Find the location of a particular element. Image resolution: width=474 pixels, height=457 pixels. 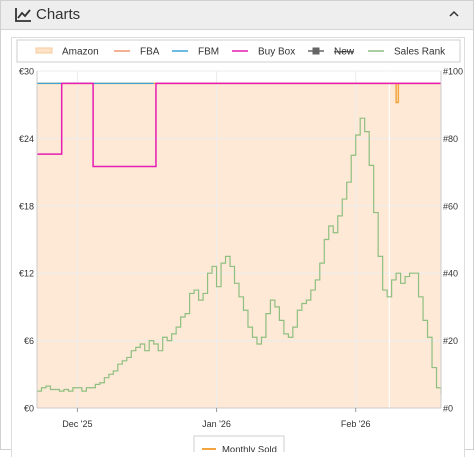

y-right-tick-label: #80 is located at coordinates (450, 139).